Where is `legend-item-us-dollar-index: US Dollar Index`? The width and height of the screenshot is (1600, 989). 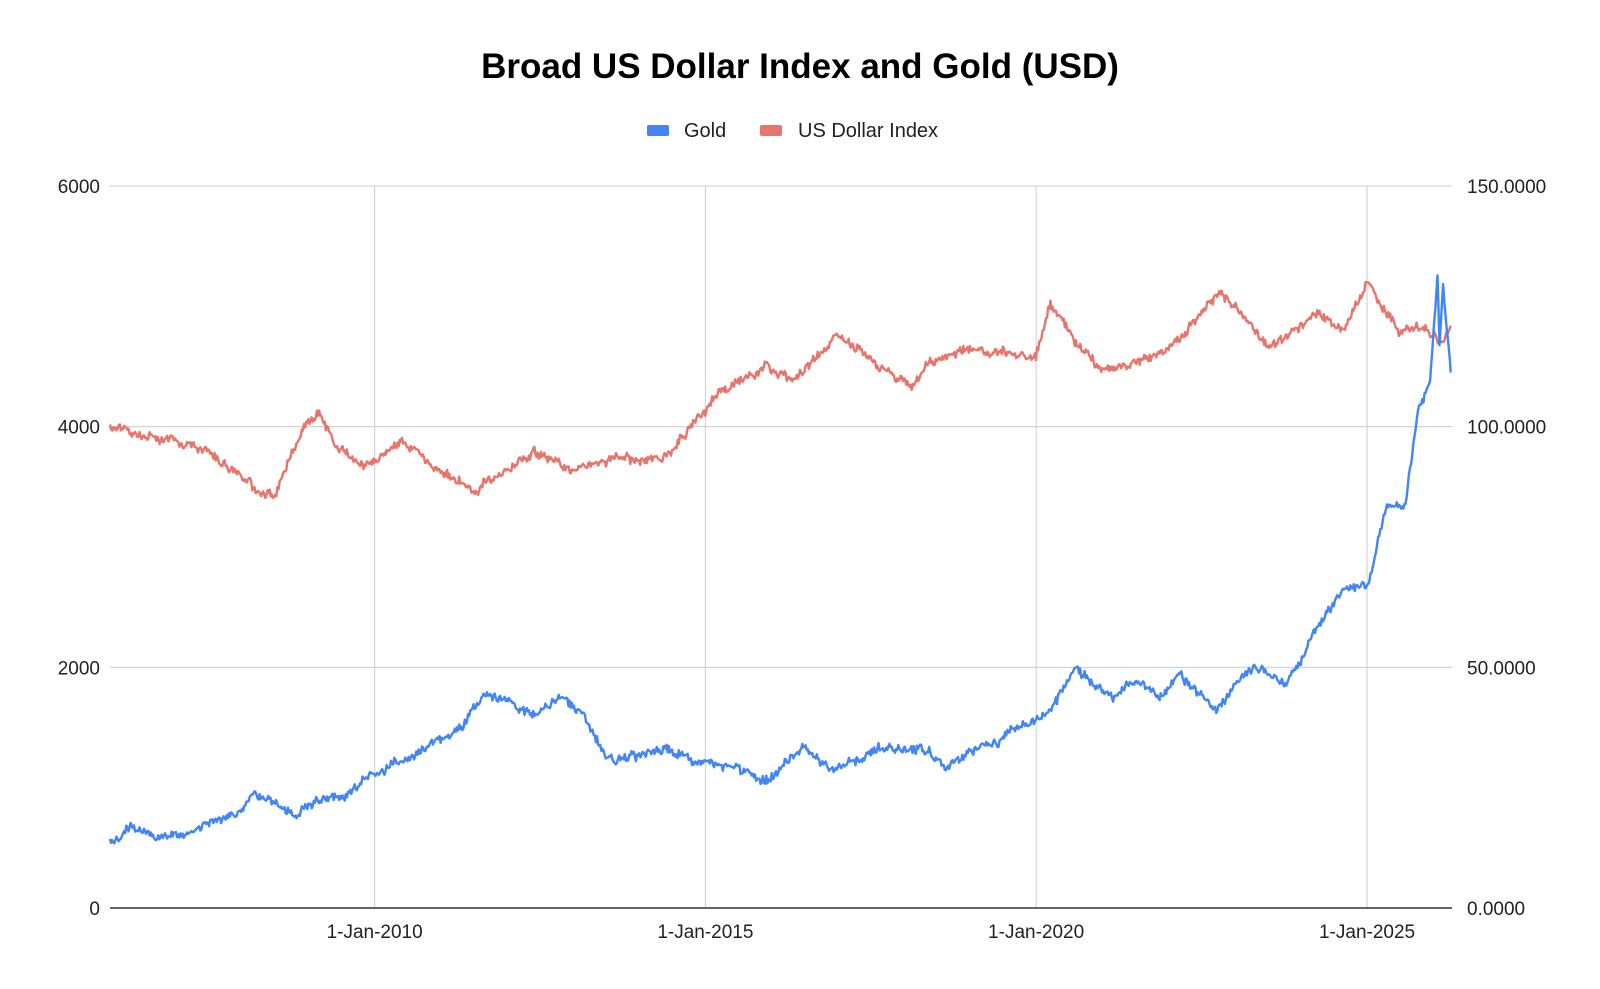
legend-item-us-dollar-index: US Dollar Index is located at coordinates (849, 131).